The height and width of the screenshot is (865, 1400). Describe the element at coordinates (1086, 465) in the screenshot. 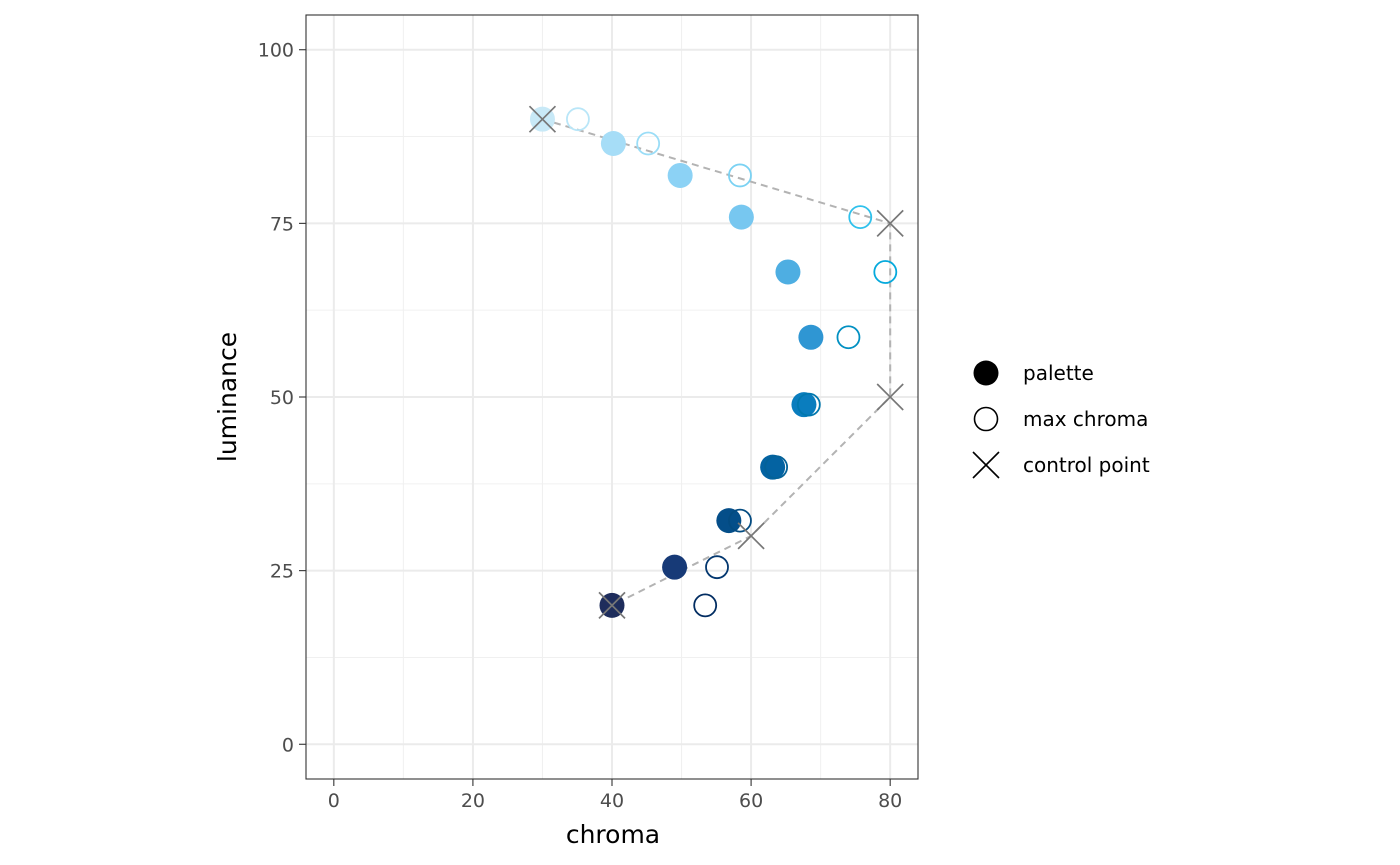

I see `legend-label-control-point: control point` at that location.